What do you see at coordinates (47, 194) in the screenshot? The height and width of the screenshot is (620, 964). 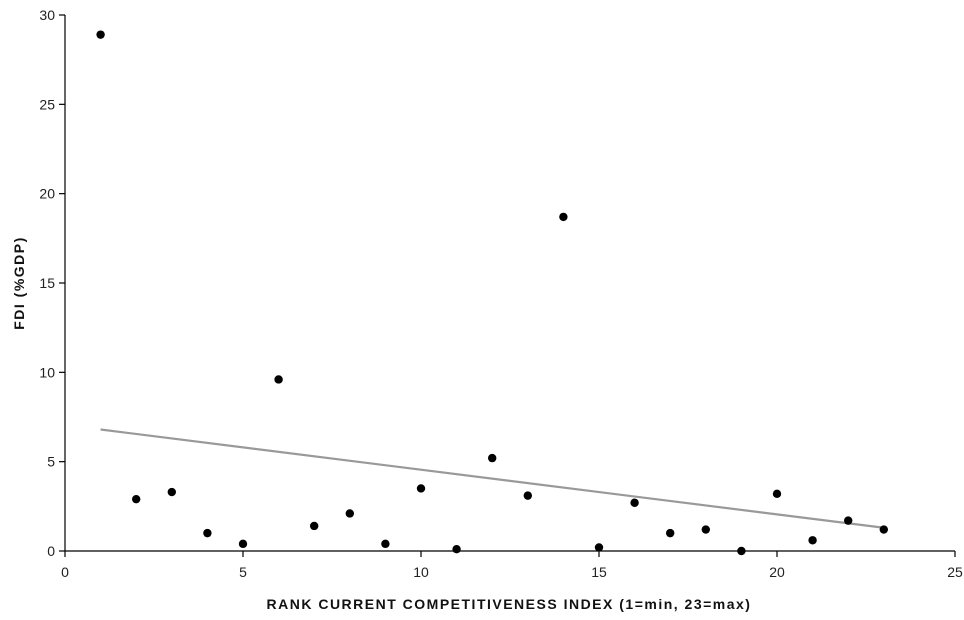 I see `y-tick-label: 20` at bounding box center [47, 194].